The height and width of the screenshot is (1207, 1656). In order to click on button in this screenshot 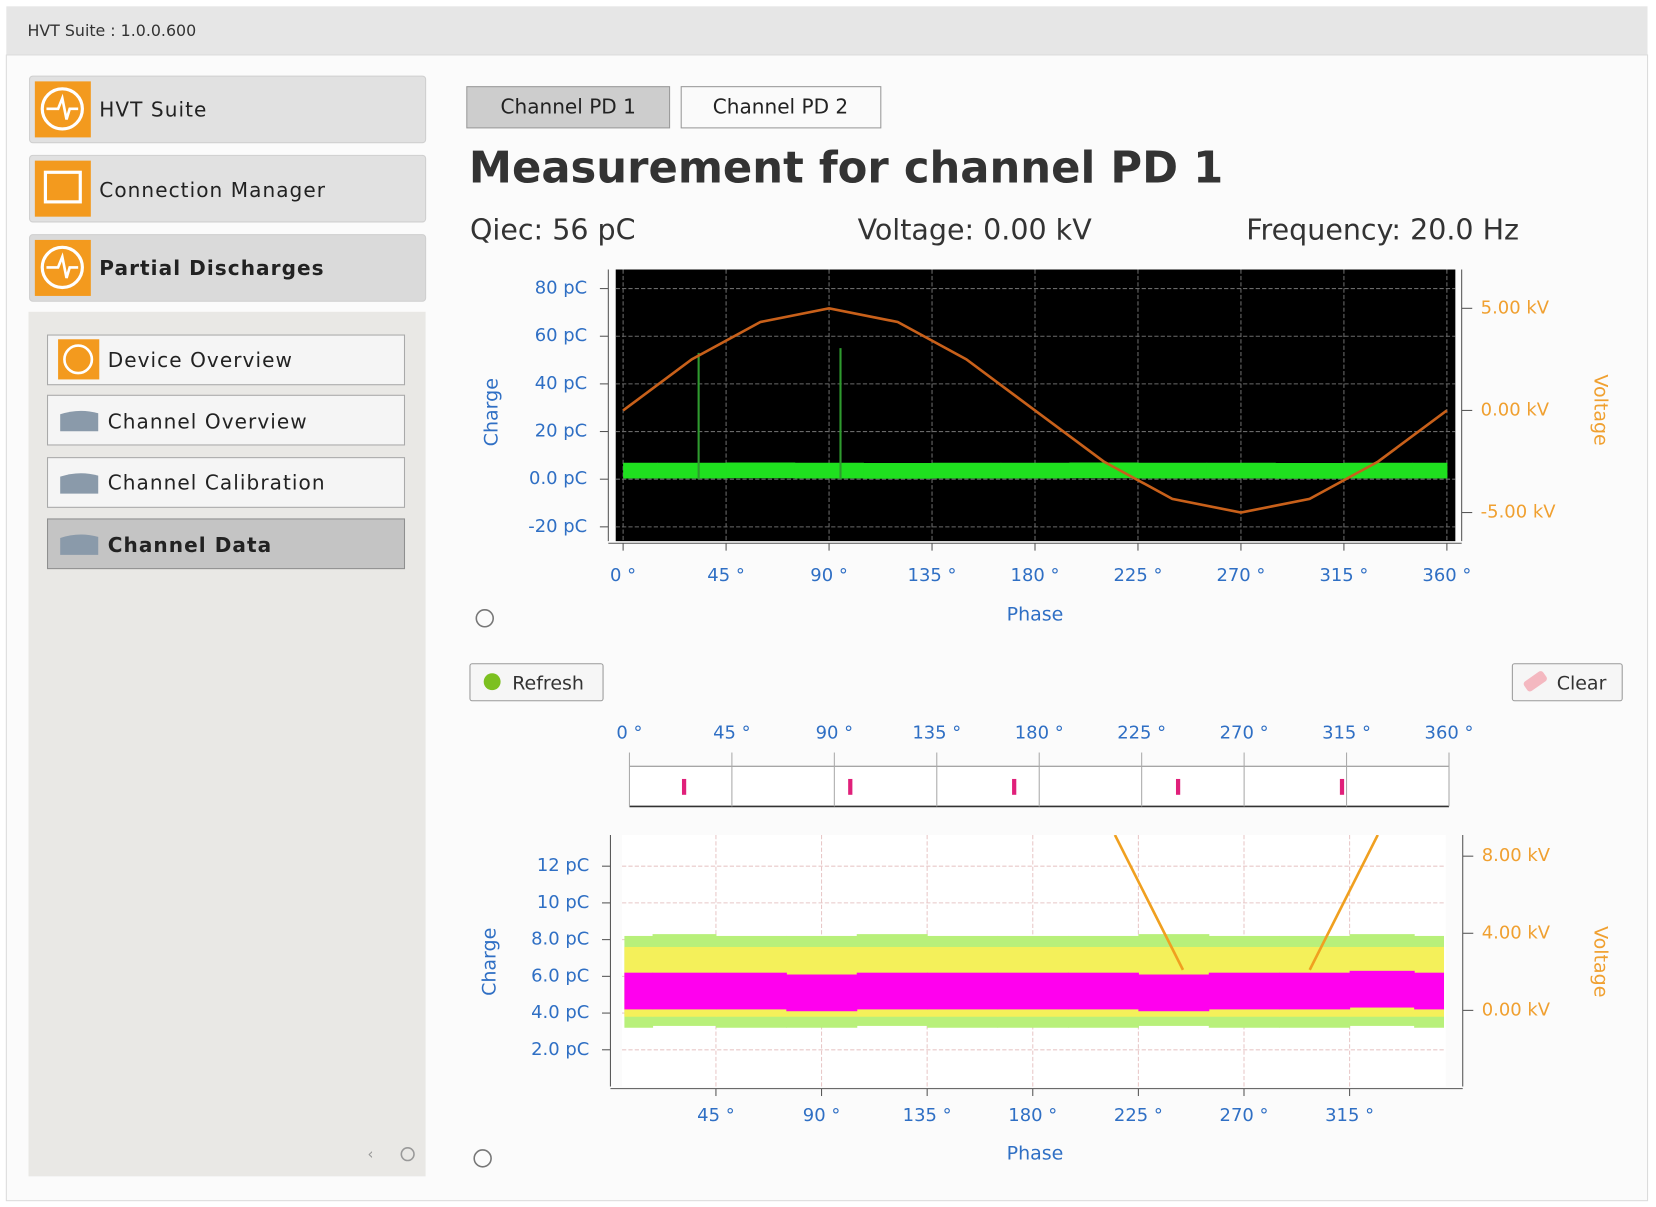, I will do `click(536, 682)`.